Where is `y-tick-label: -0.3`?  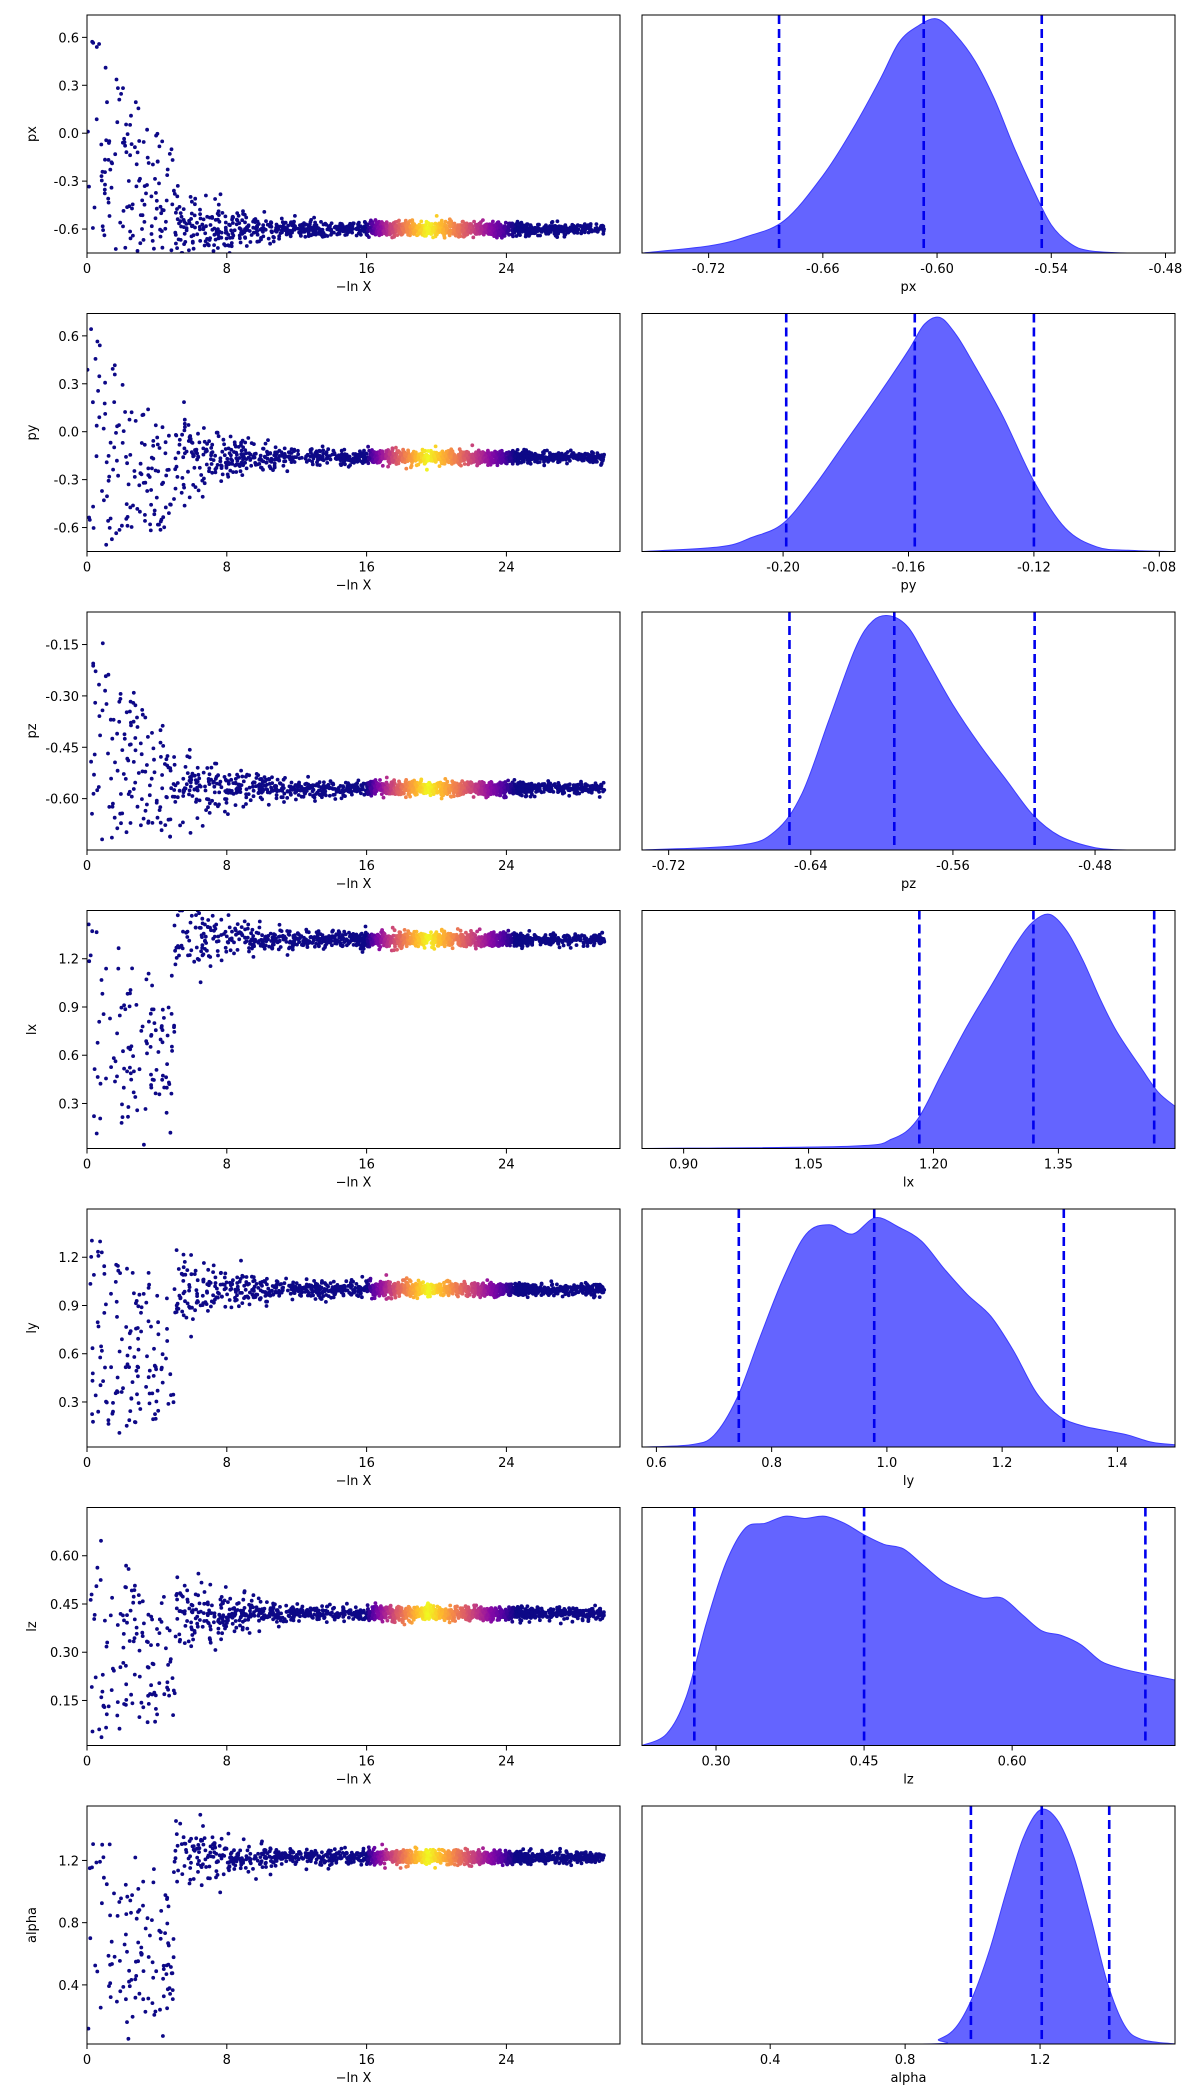
y-tick-label: -0.3 is located at coordinates (66, 481).